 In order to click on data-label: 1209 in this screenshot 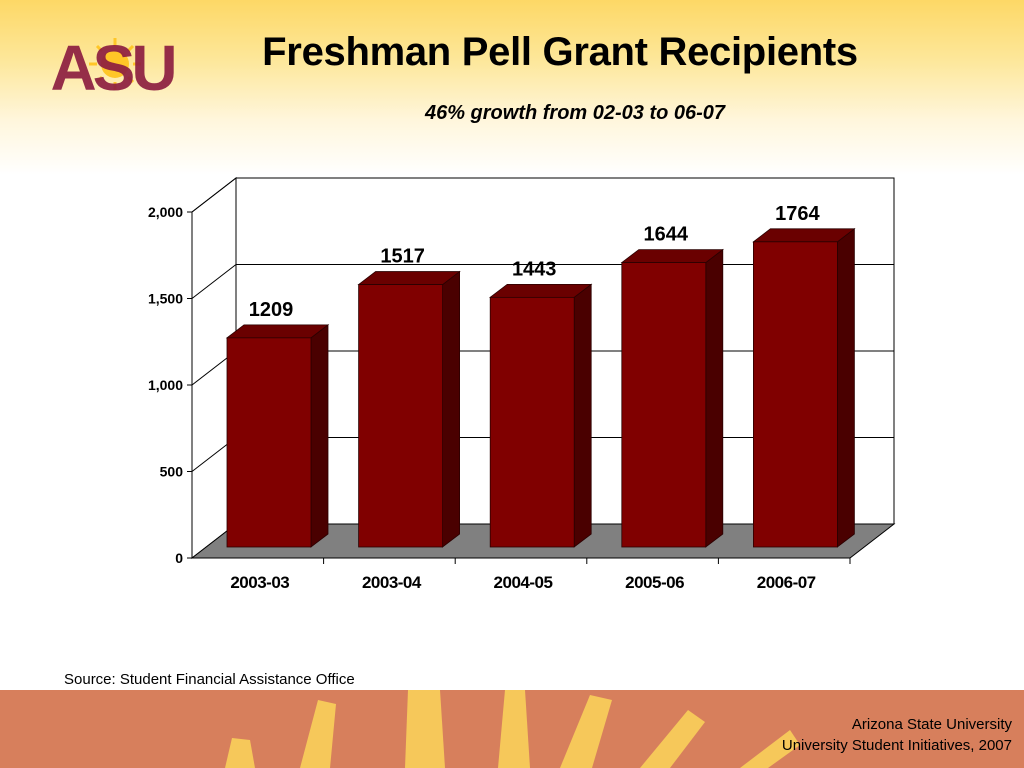, I will do `click(271, 310)`.